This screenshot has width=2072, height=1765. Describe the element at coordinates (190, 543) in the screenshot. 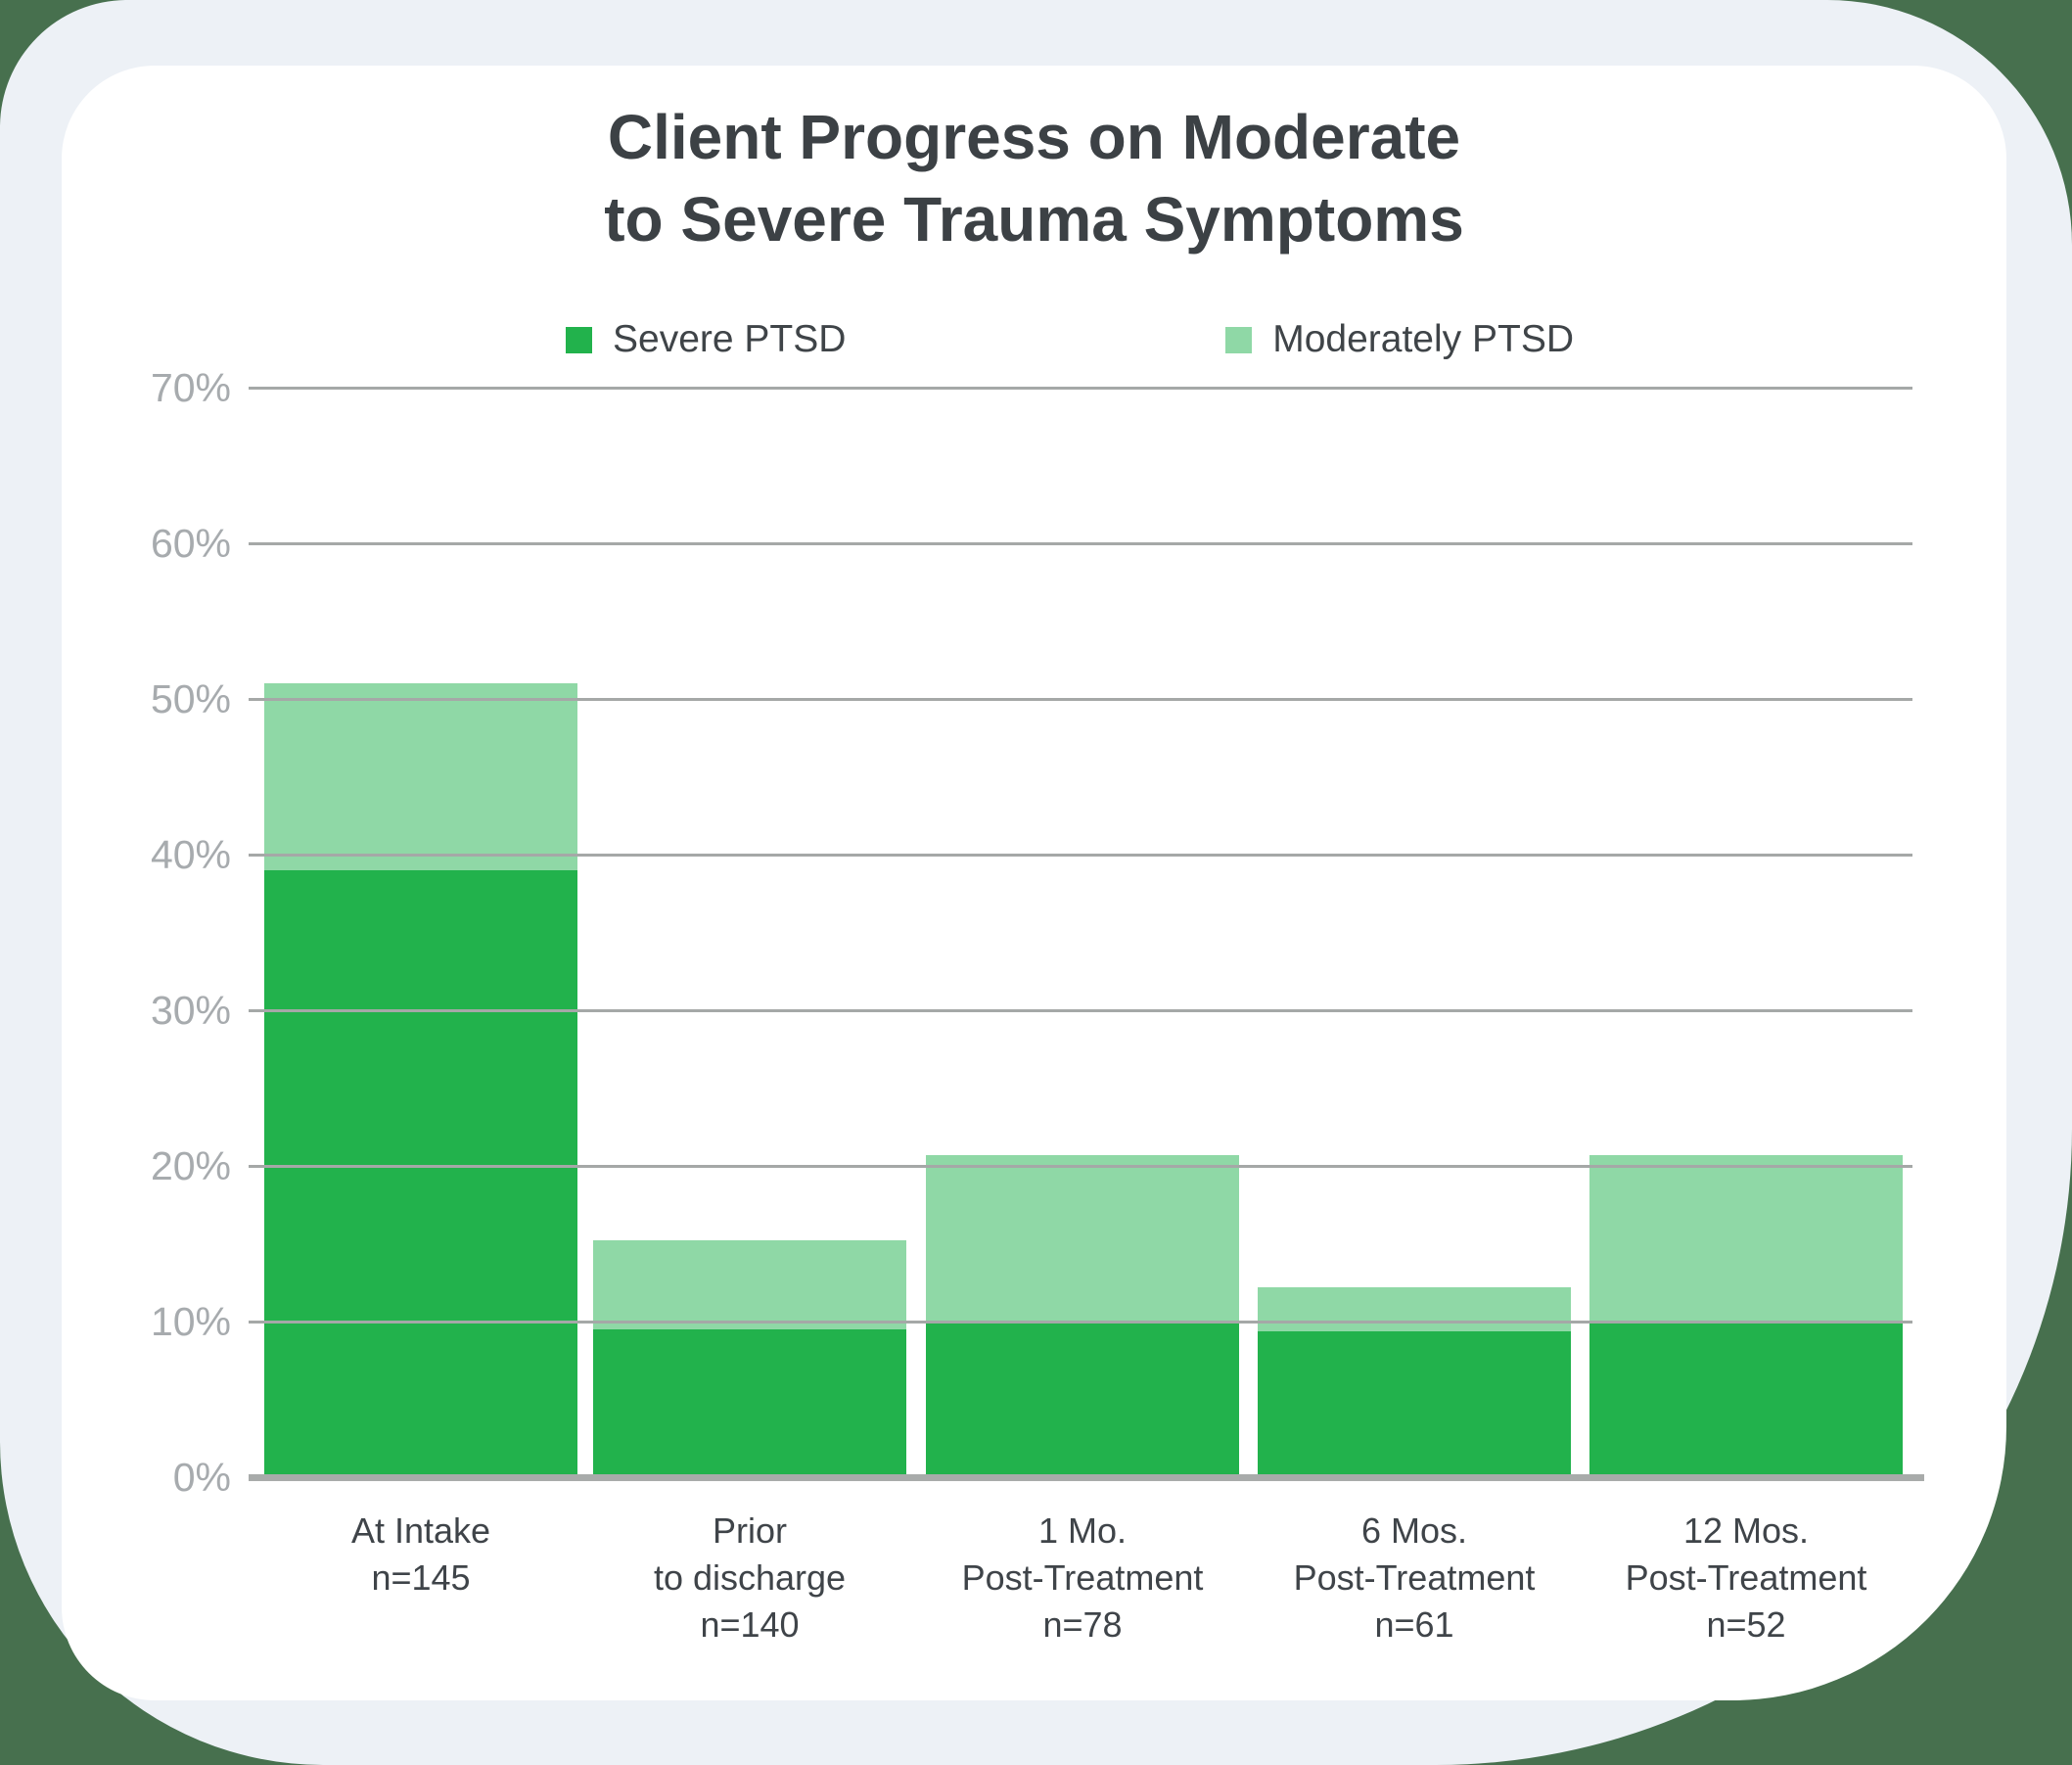

I see `y-axis-tick-label: 60%` at that location.